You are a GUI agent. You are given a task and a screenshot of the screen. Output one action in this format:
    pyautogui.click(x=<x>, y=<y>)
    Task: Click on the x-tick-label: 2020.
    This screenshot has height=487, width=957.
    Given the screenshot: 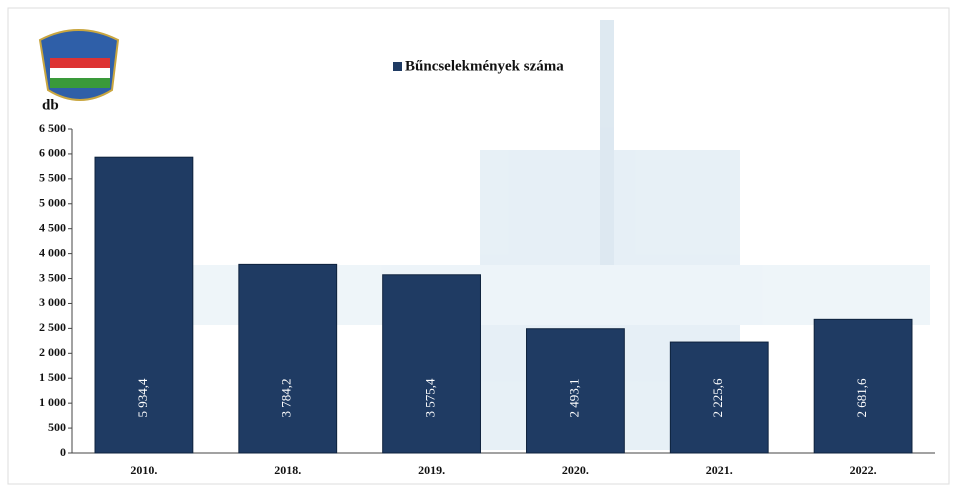 What is the action you would take?
    pyautogui.click(x=575, y=470)
    